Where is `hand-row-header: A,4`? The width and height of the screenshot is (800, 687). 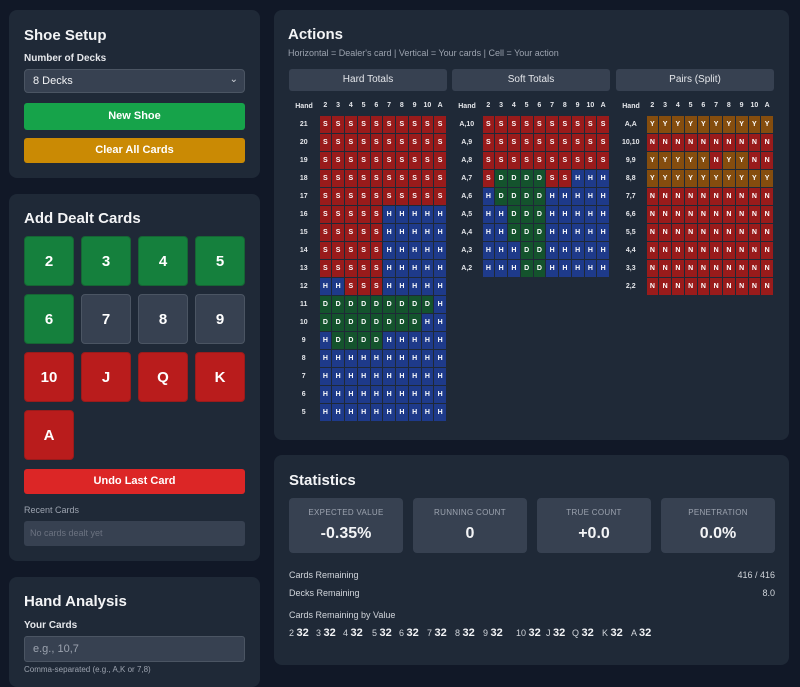 hand-row-header: A,4 is located at coordinates (467, 232).